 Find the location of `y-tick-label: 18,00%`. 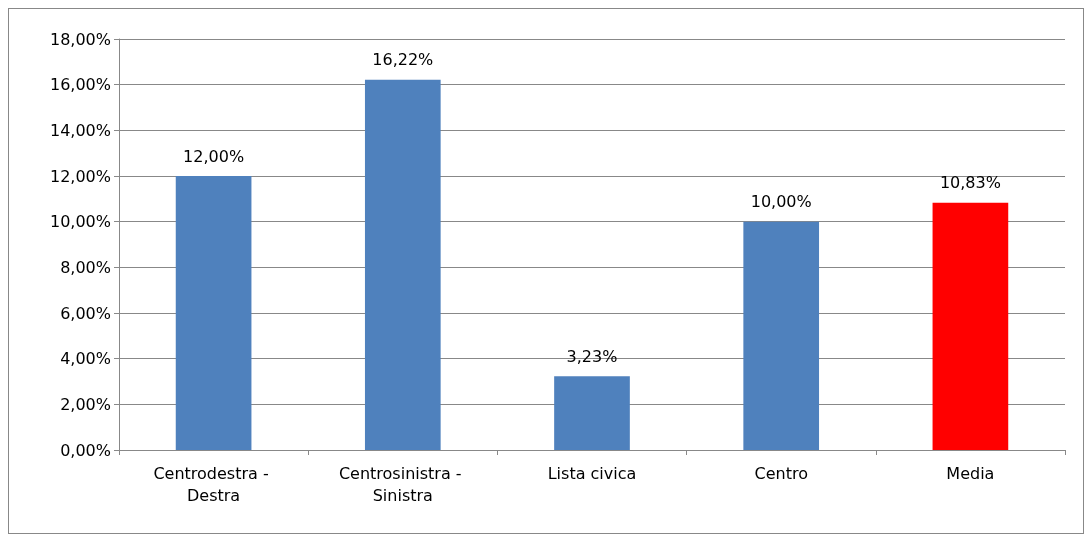

y-tick-label: 18,00% is located at coordinates (80, 39).